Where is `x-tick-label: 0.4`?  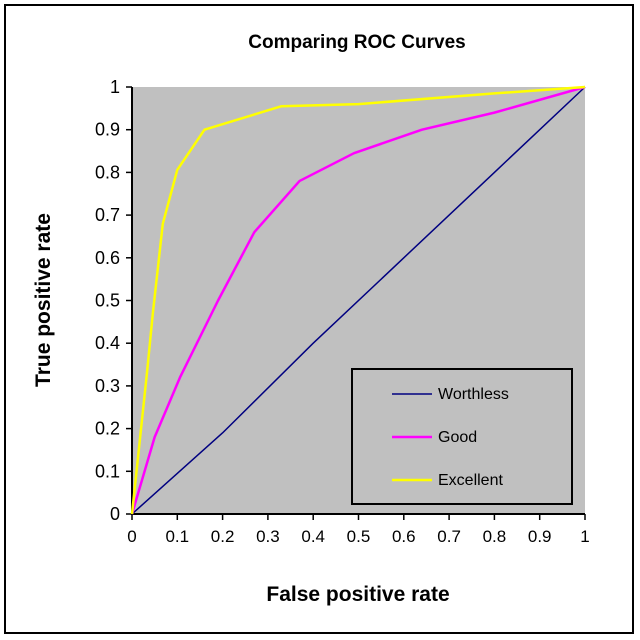 x-tick-label: 0.4 is located at coordinates (313, 536).